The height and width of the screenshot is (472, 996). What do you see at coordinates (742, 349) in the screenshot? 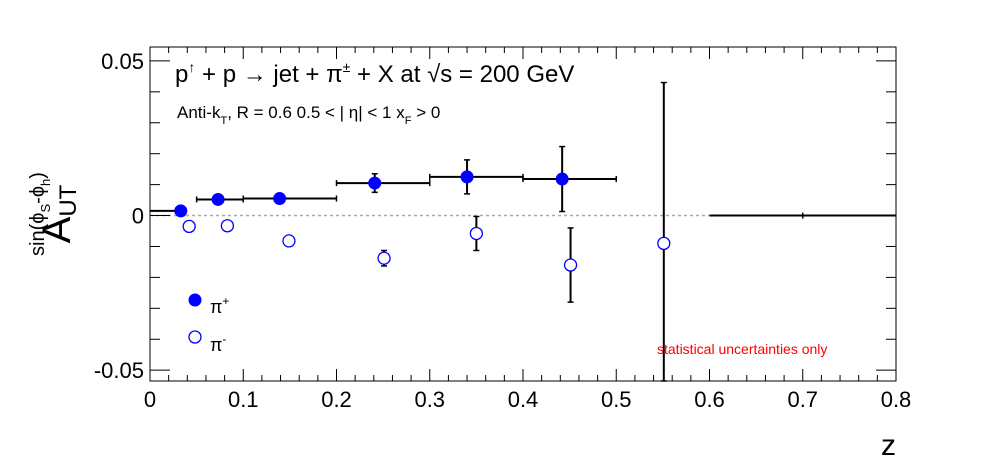
I see `annotation-text: statistical uncertainties only` at bounding box center [742, 349].